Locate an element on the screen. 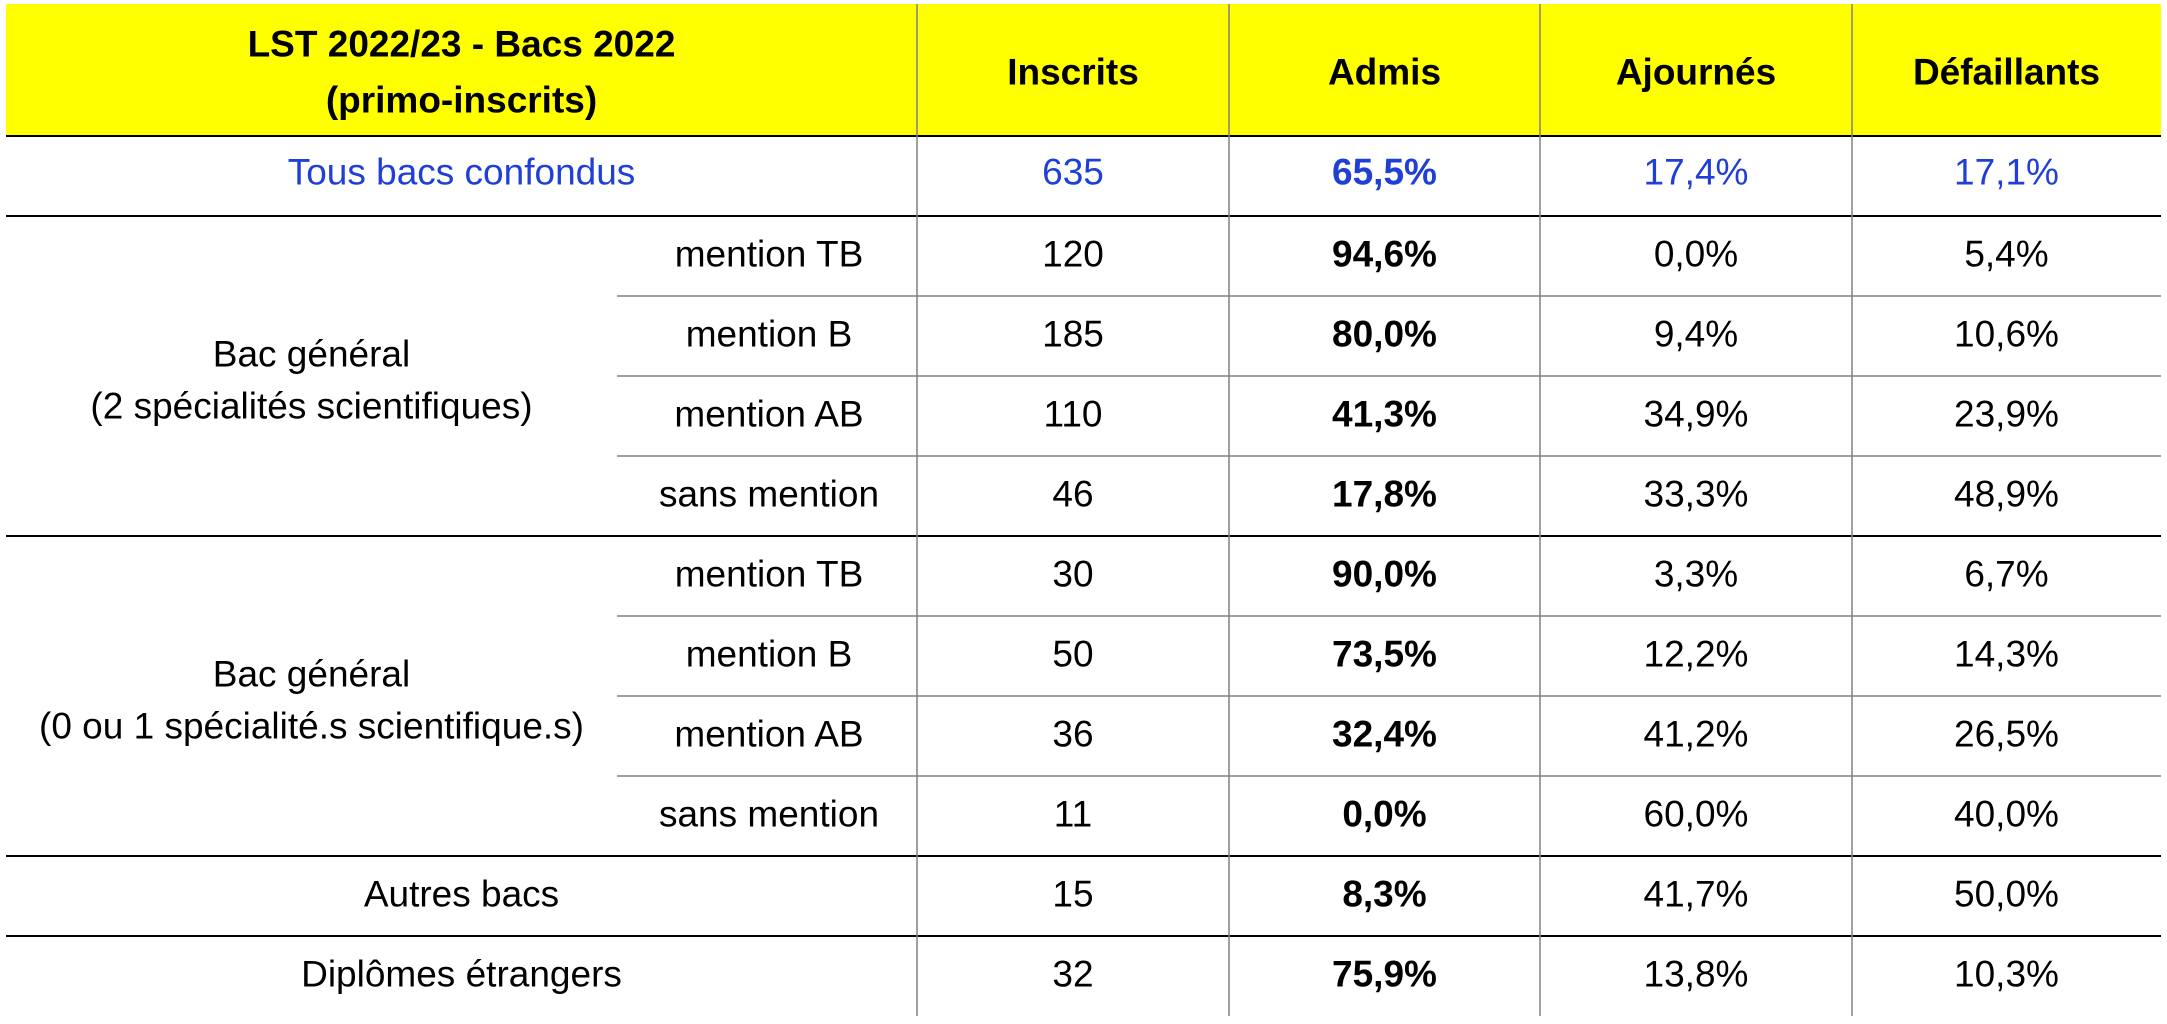 The height and width of the screenshot is (1024, 2167). table-cell: 32 is located at coordinates (1072, 974).